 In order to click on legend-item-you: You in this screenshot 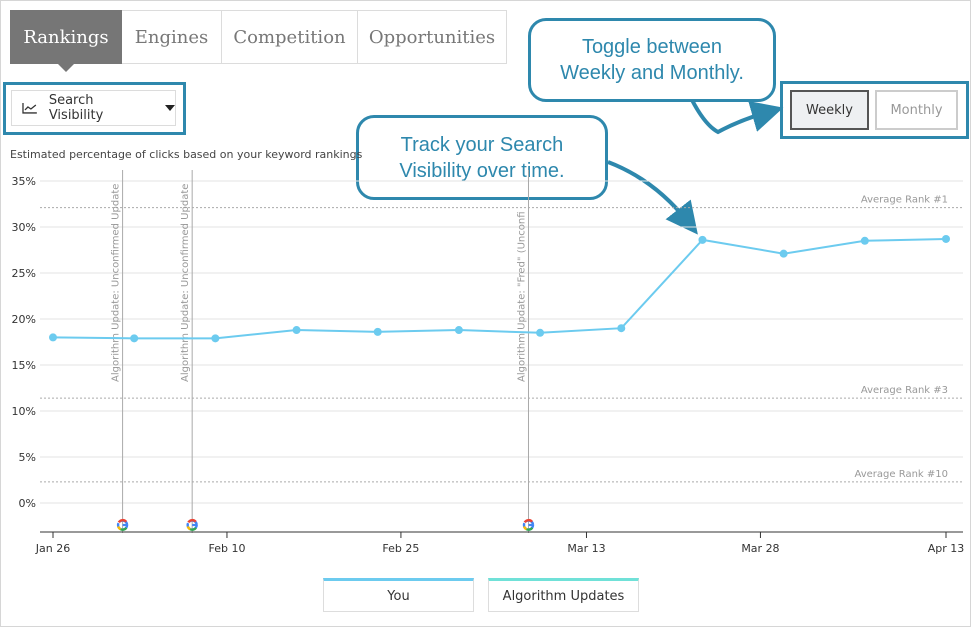, I will do `click(398, 595)`.